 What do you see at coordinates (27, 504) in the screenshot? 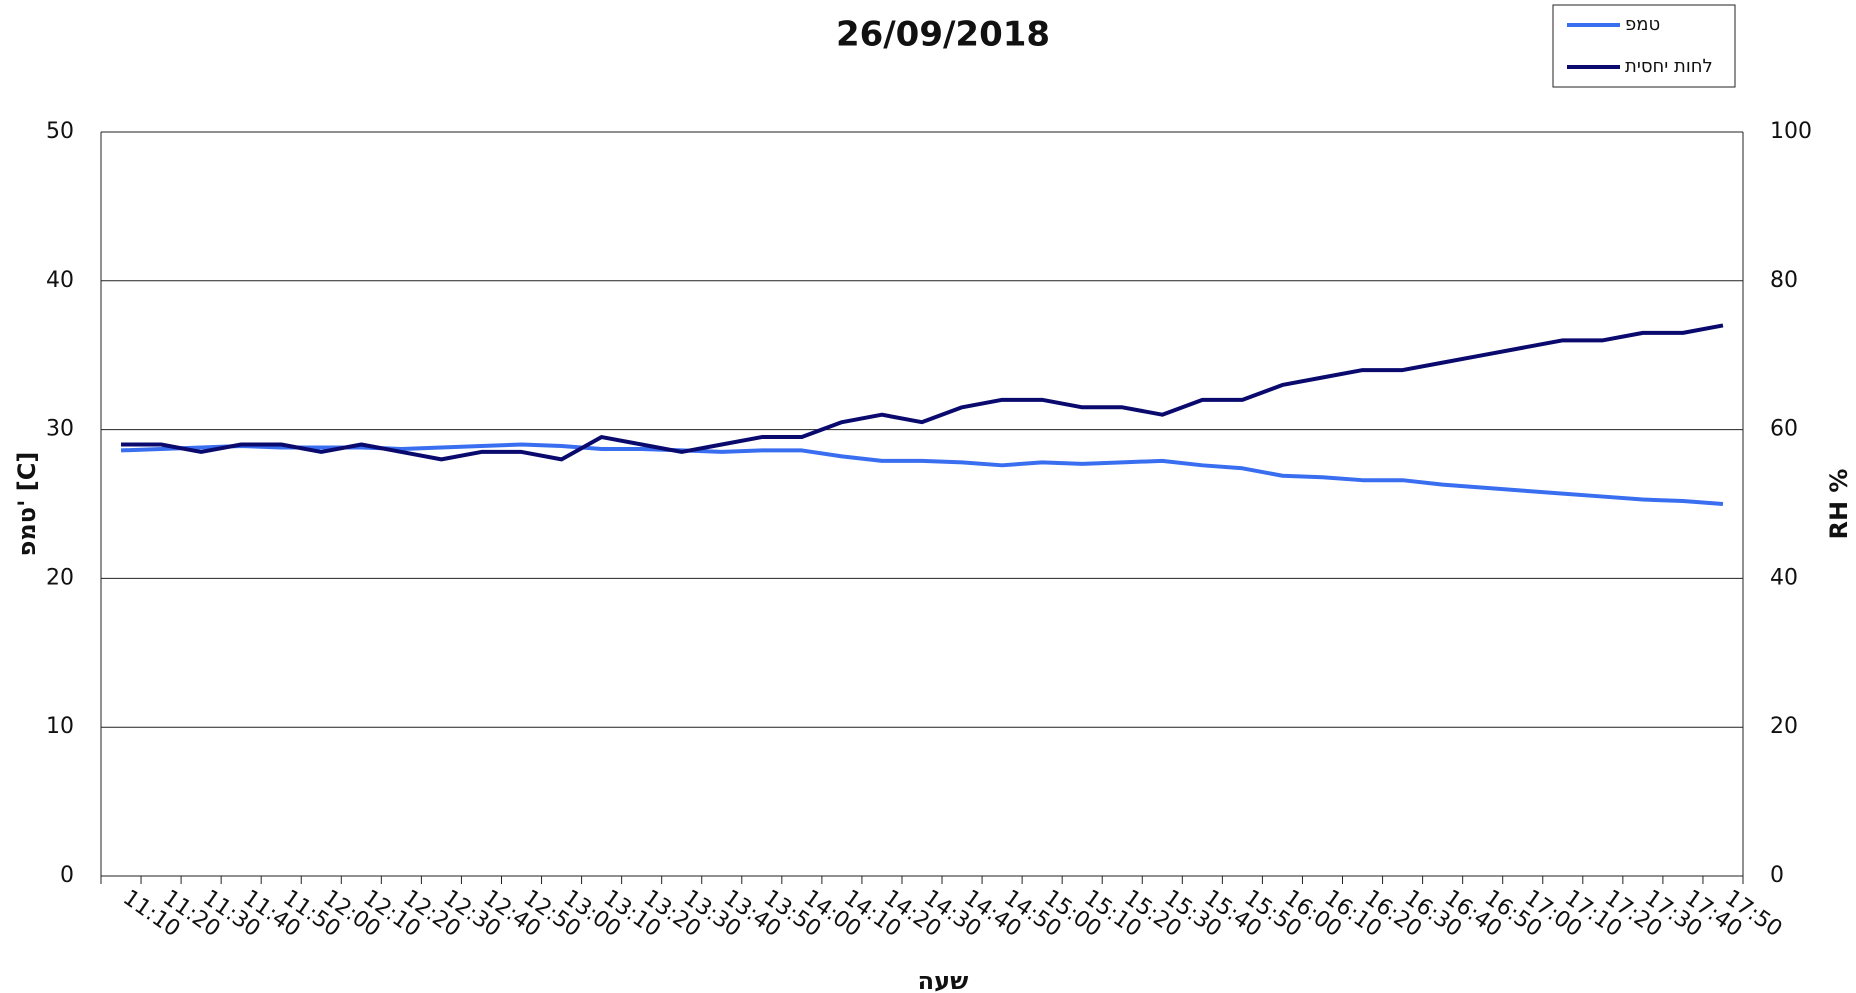
I see `y-axis-label: טמפ' [C]` at bounding box center [27, 504].